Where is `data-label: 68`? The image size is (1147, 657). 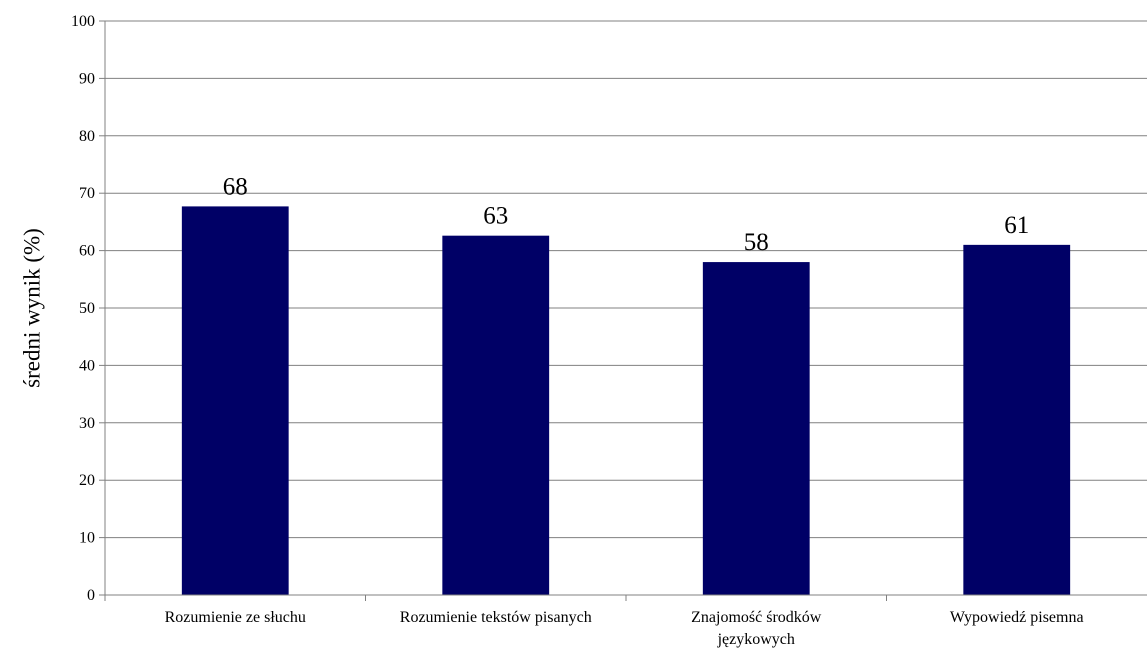
data-label: 68 is located at coordinates (235, 186).